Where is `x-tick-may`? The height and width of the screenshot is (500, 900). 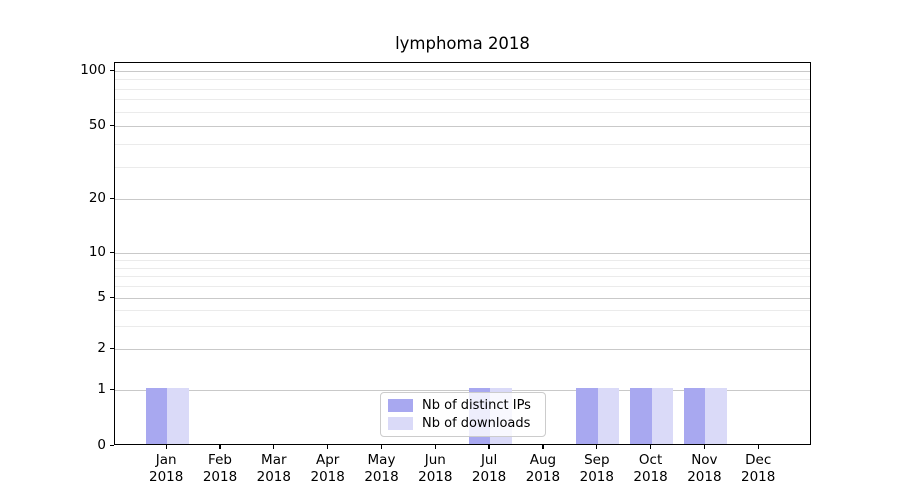 x-tick-may is located at coordinates (381, 447).